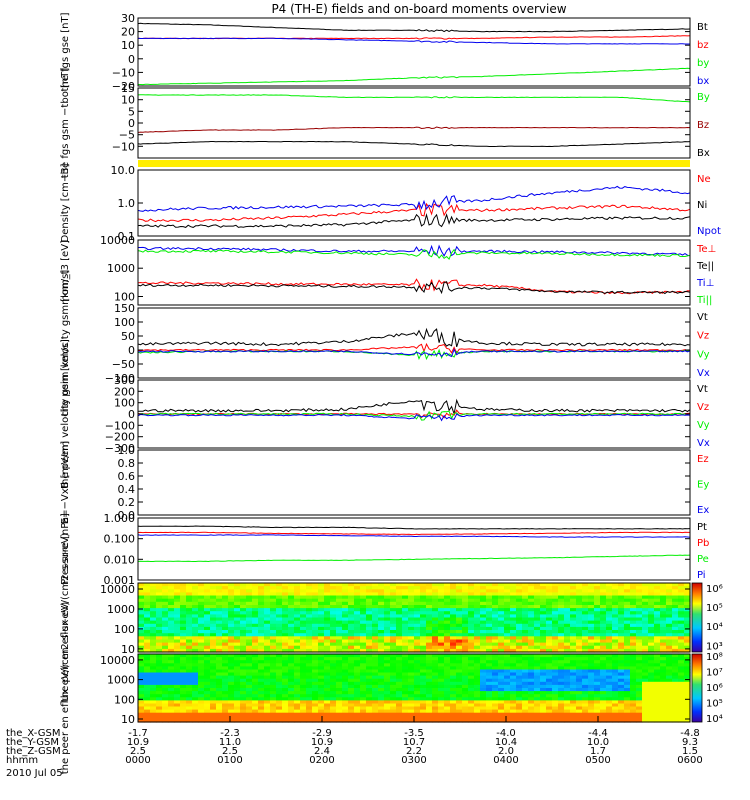 This screenshot has height=800, width=750. Describe the element at coordinates (120, 559) in the screenshot. I see `y-tick-label: 0.010` at that location.